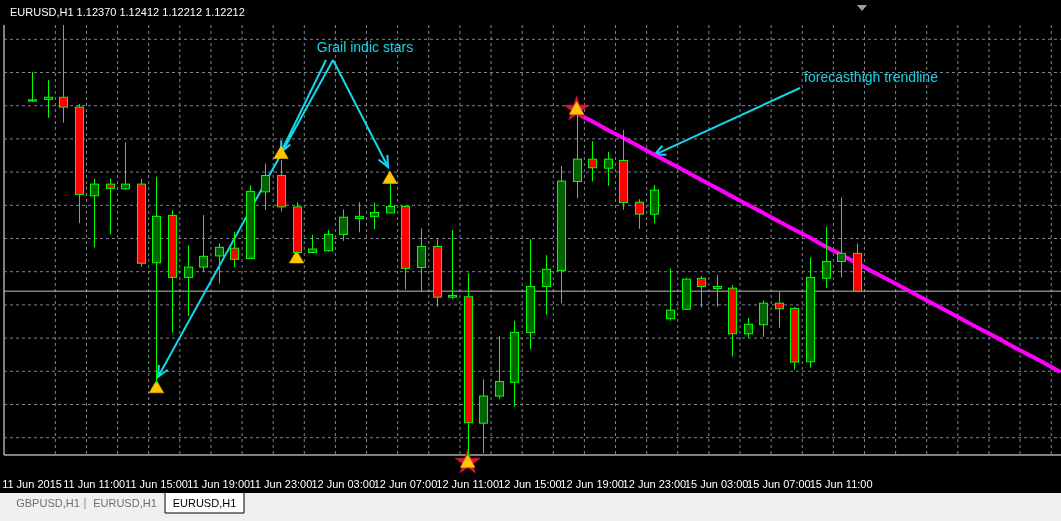 Image resolution: width=1061 pixels, height=521 pixels. Describe the element at coordinates (365, 47) in the screenshot. I see `annotation: Grail indic stars` at that location.